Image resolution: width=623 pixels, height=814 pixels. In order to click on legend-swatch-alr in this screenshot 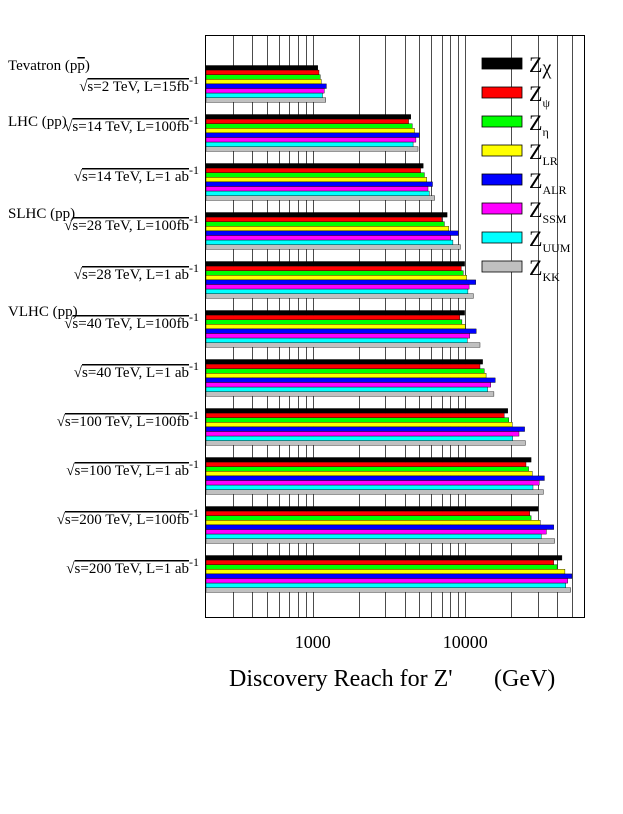, I will do `click(502, 179)`.